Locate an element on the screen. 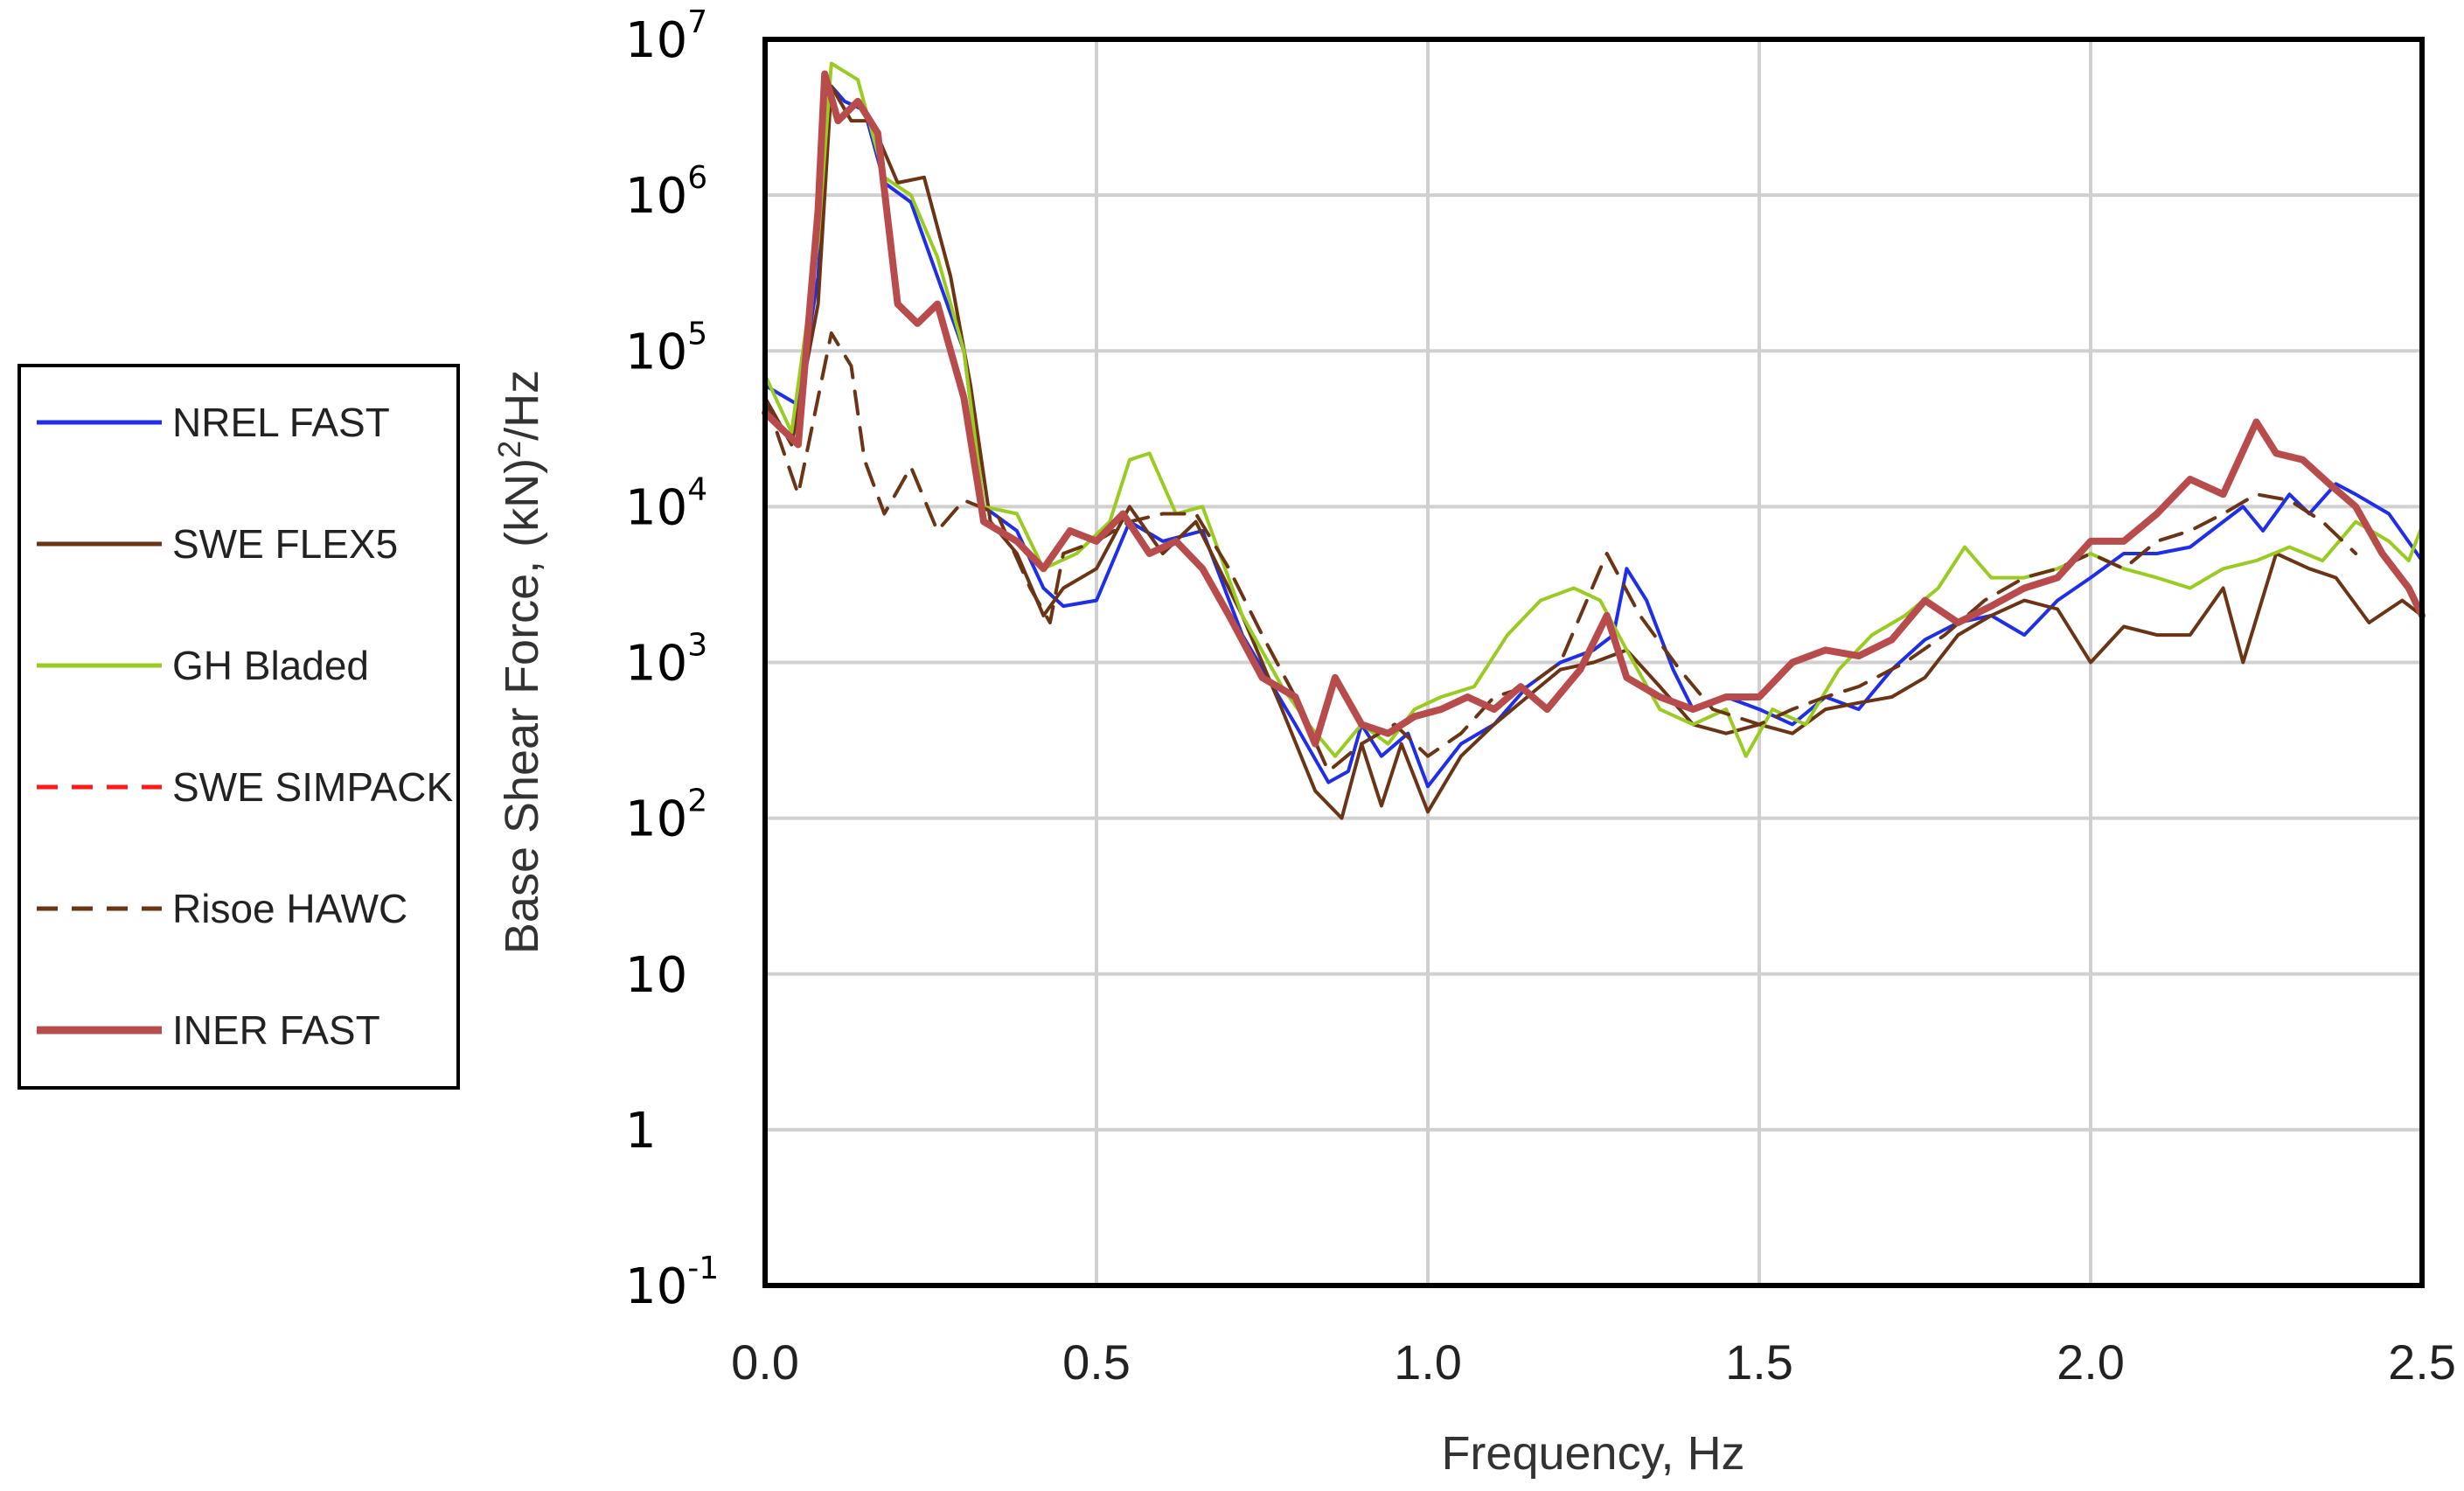  legend-item-risoe-hawc: Risoe HAWC is located at coordinates (222, 908).